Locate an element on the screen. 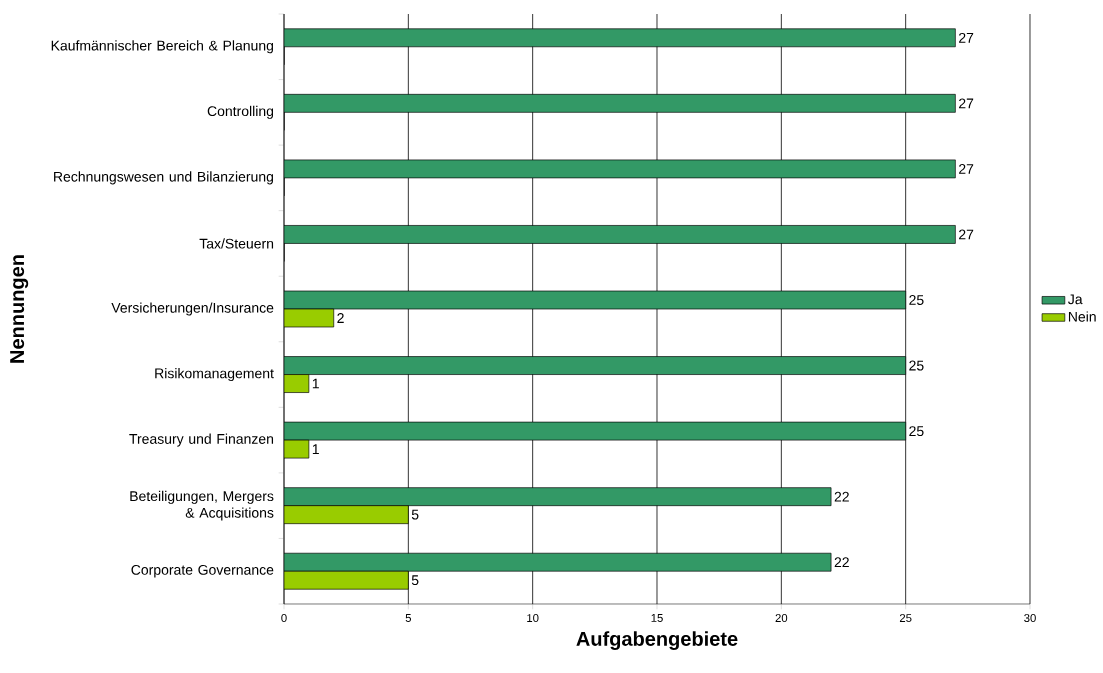 The width and height of the screenshot is (1103, 673). x-tick-label: 30 is located at coordinates (1030, 618).